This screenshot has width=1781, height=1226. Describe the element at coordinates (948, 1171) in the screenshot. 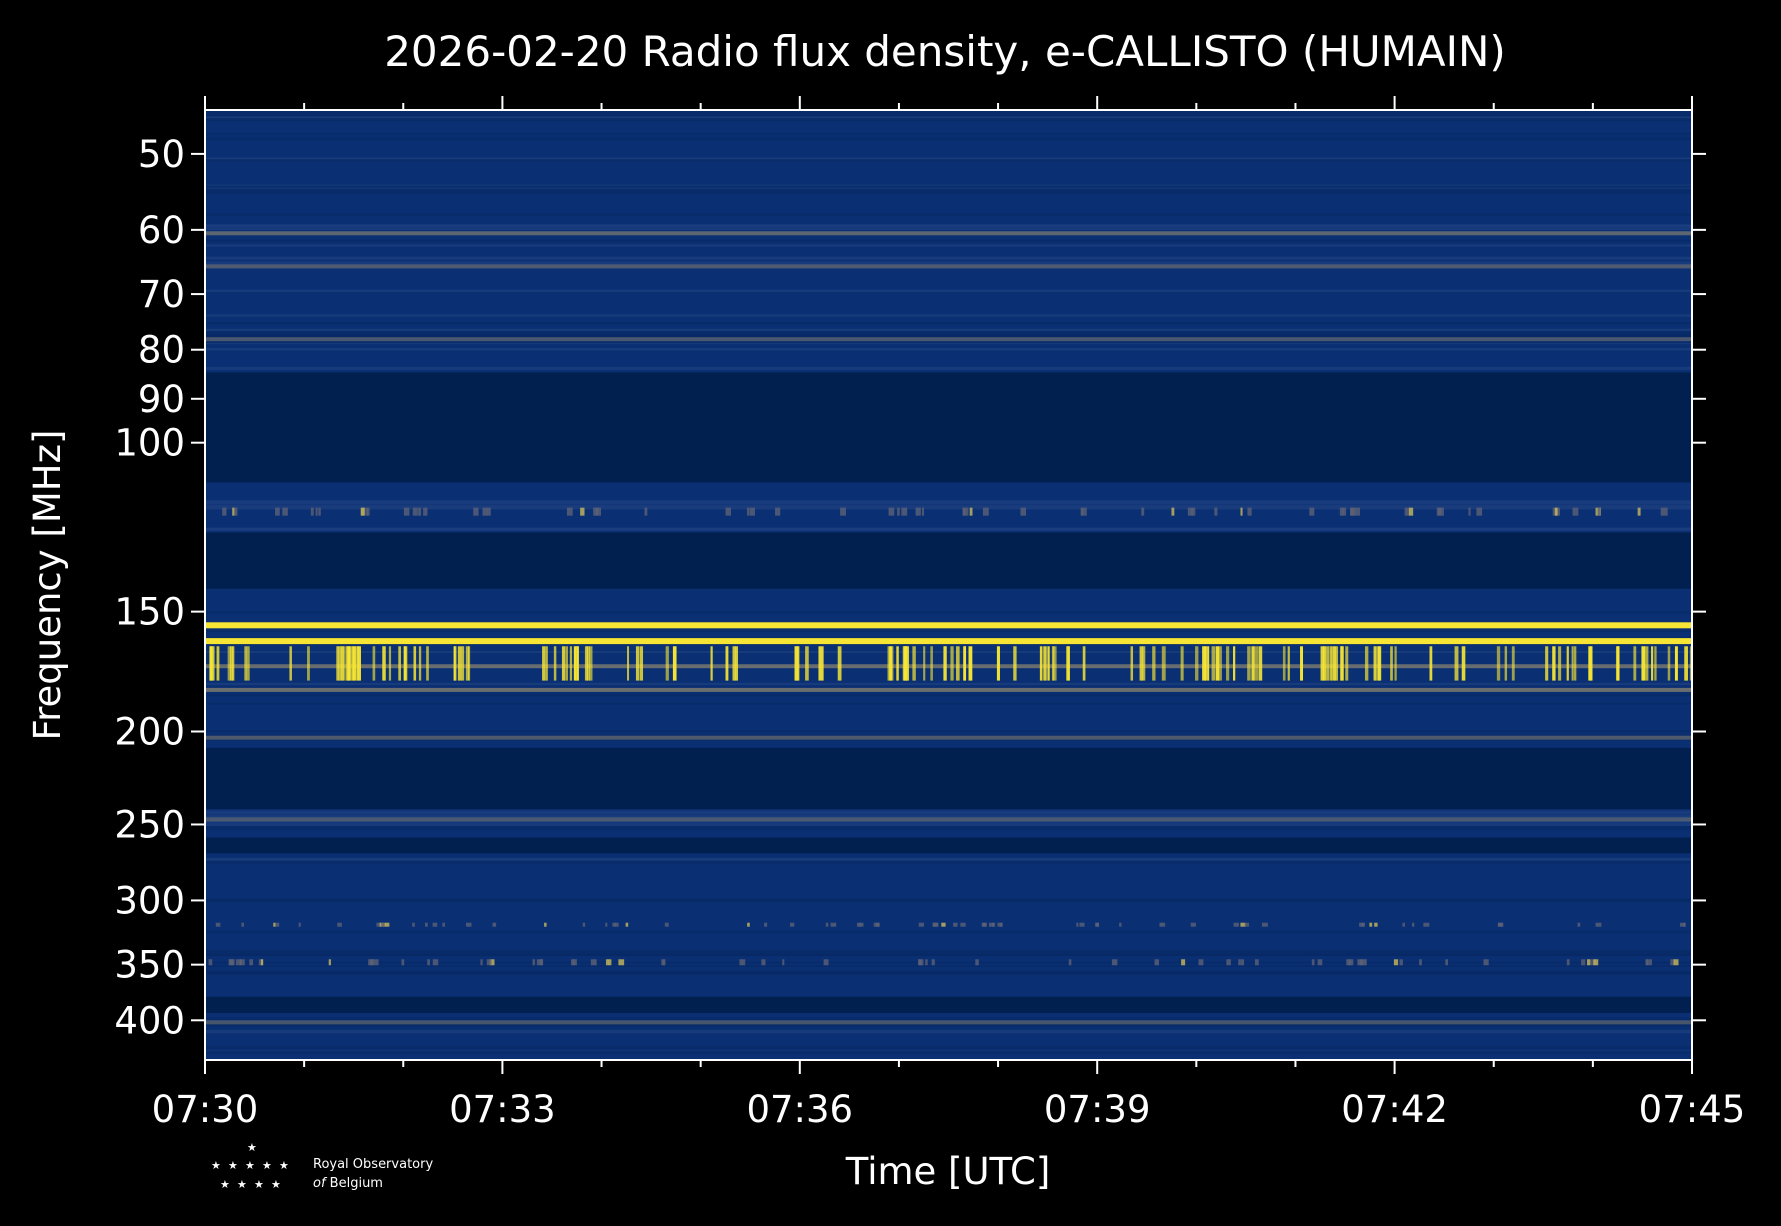

I see `x-axis-label: Time [UTC]` at that location.